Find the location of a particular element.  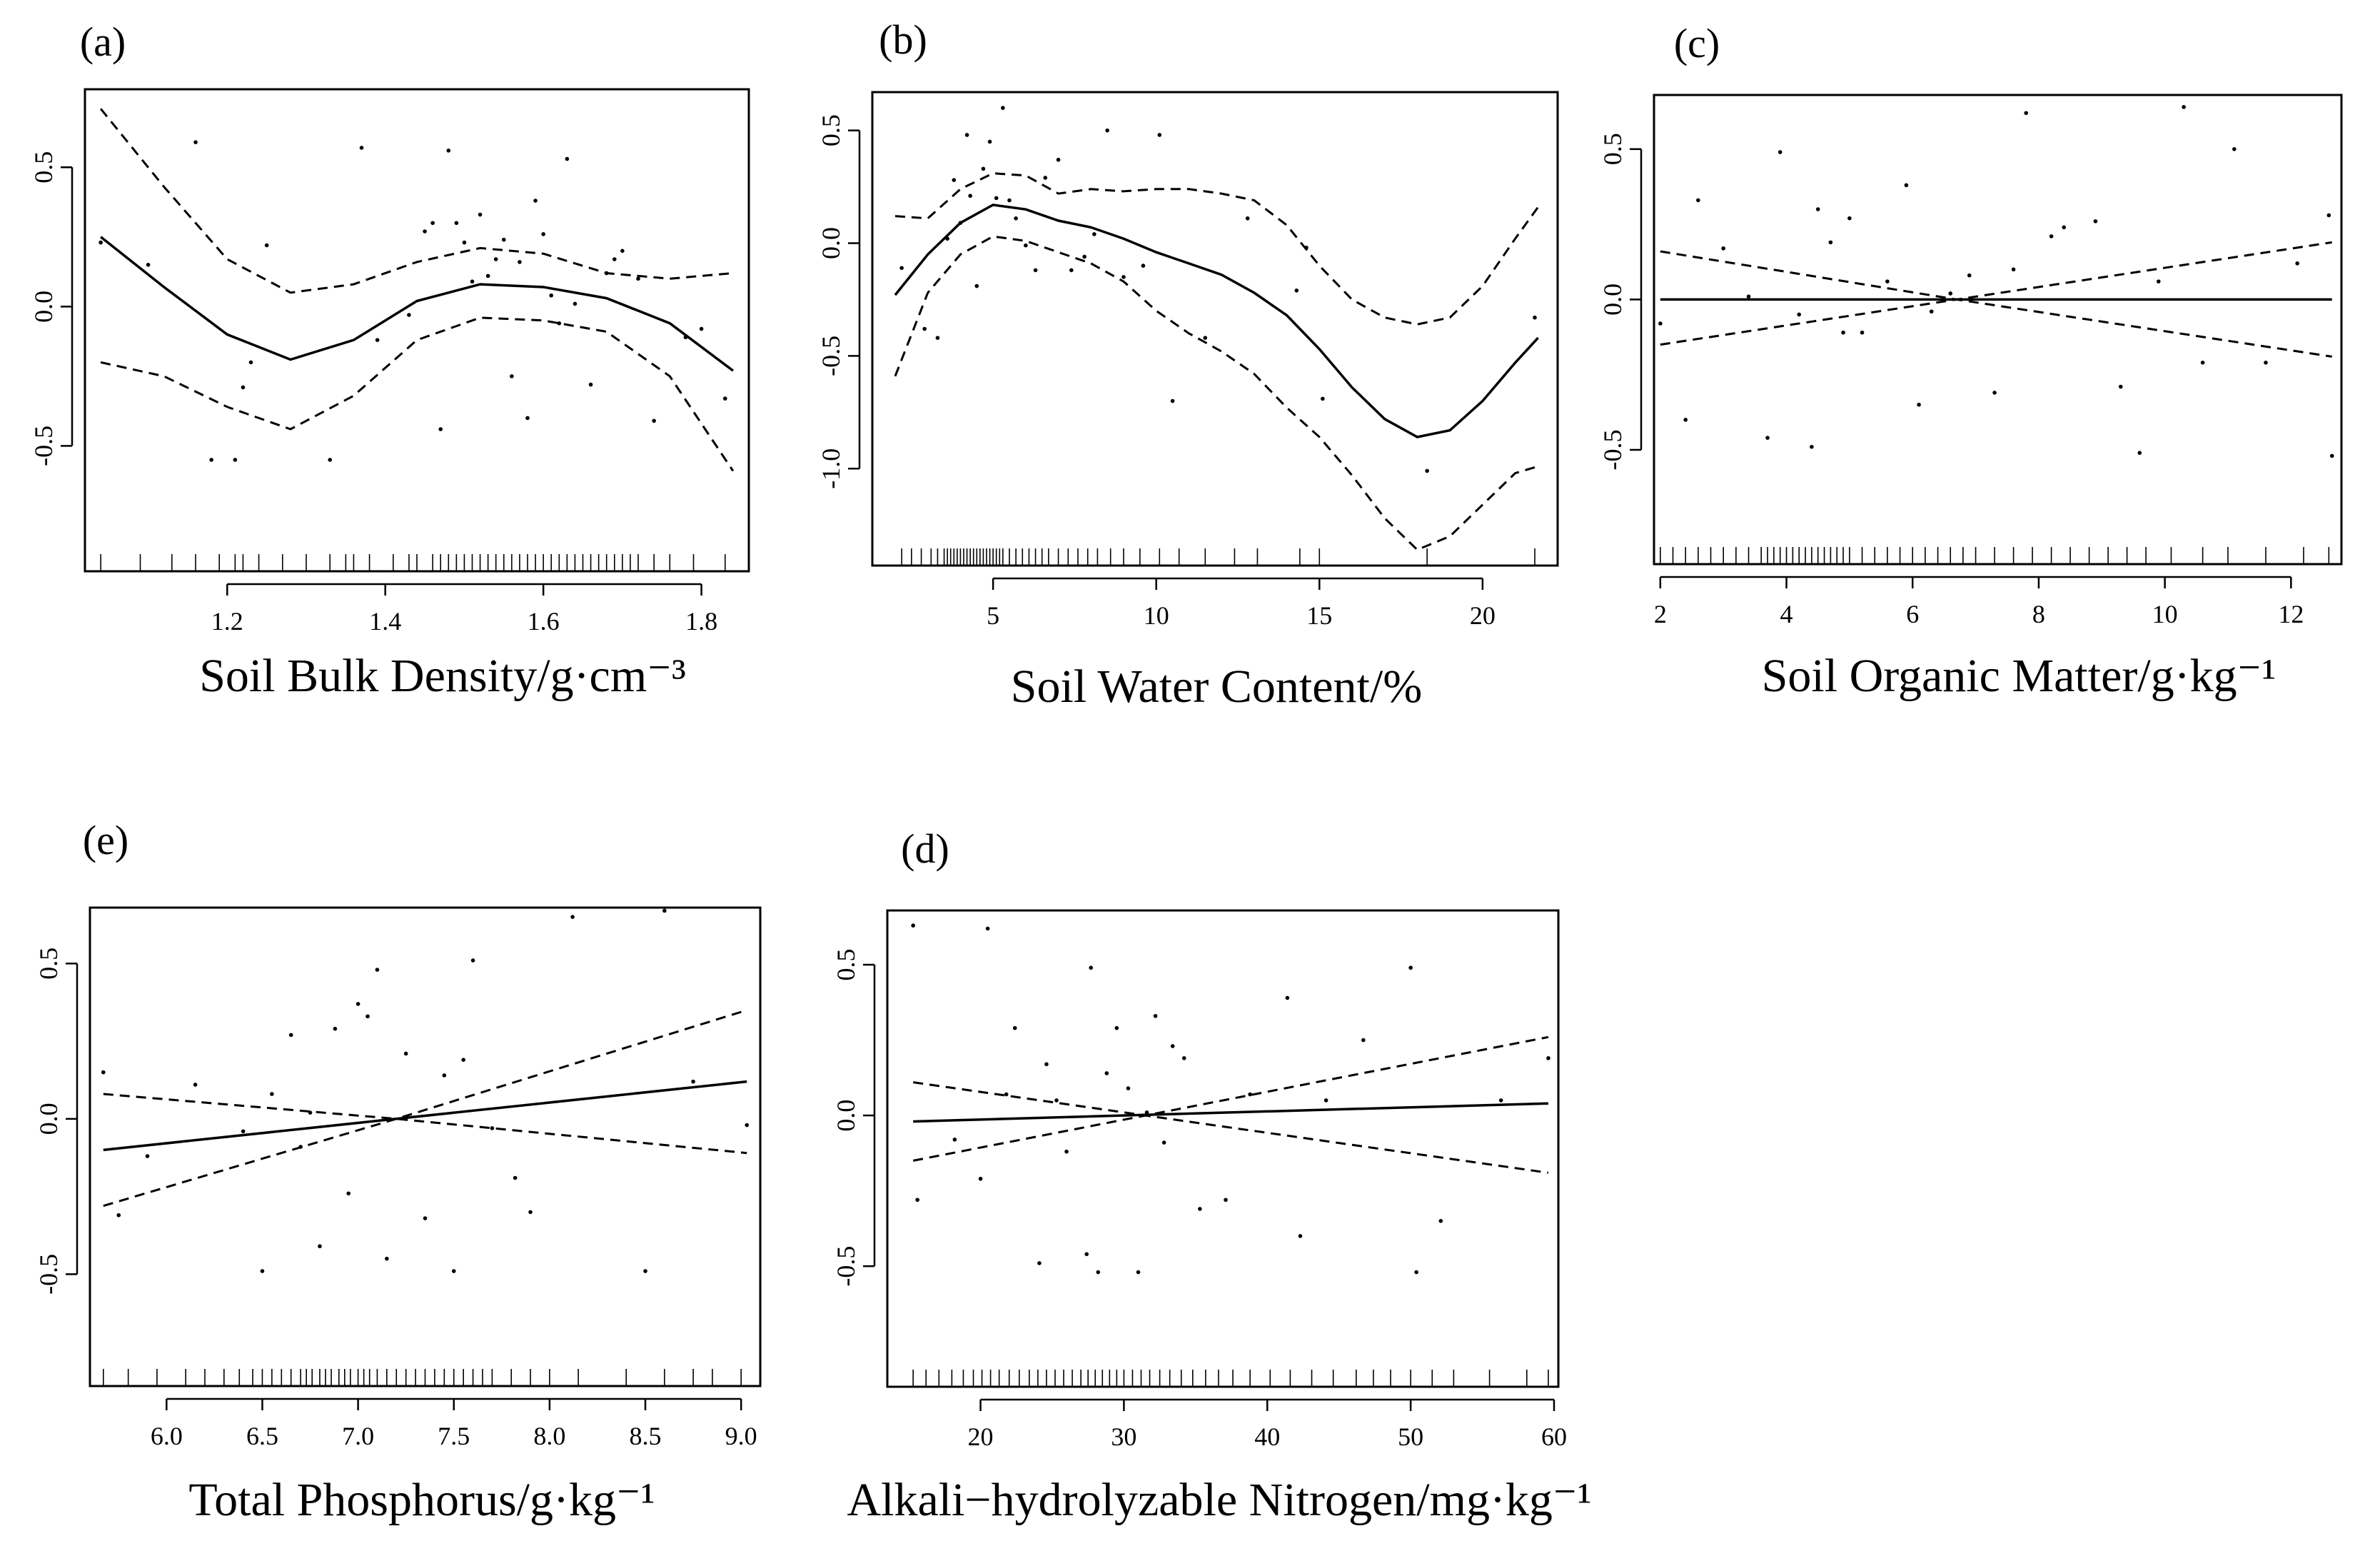

y-tick-label: -1.0 is located at coordinates (831, 468).